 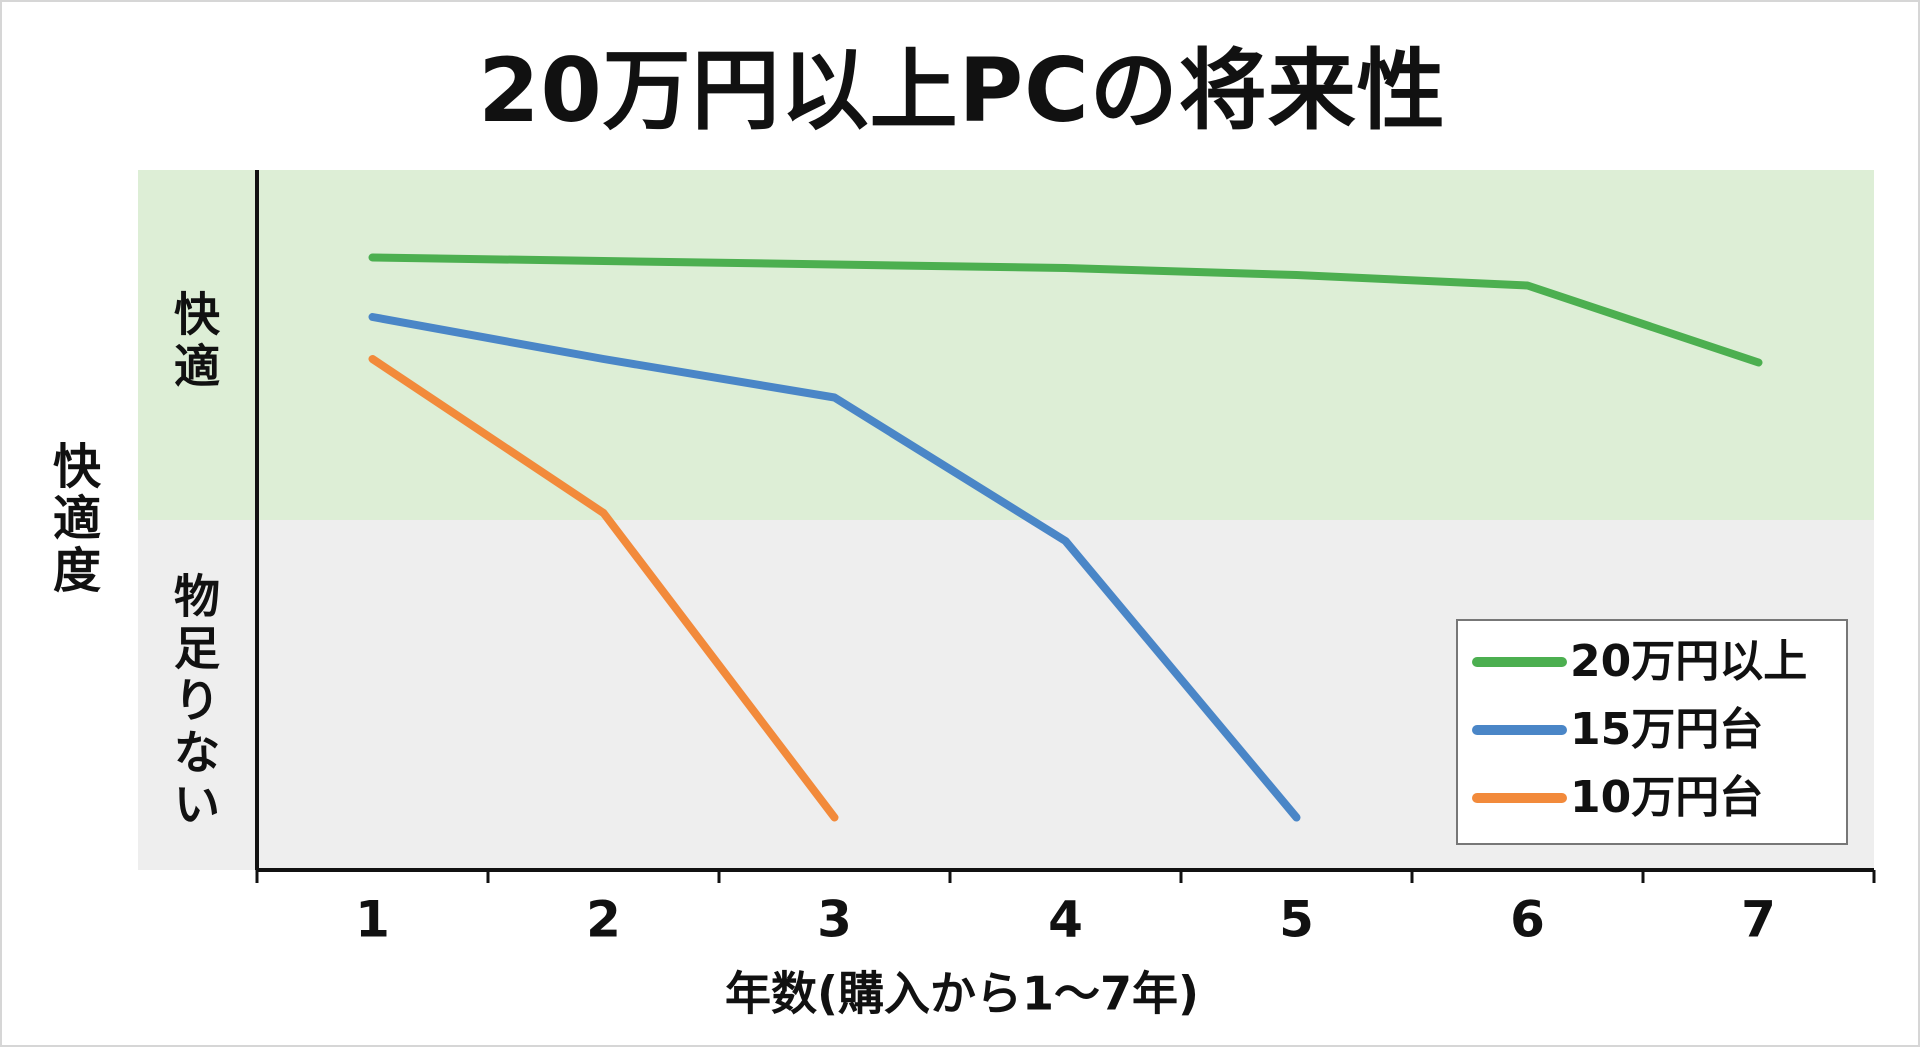 I want to click on band-label-insufficient-char-0: 物, so click(x=197, y=597).